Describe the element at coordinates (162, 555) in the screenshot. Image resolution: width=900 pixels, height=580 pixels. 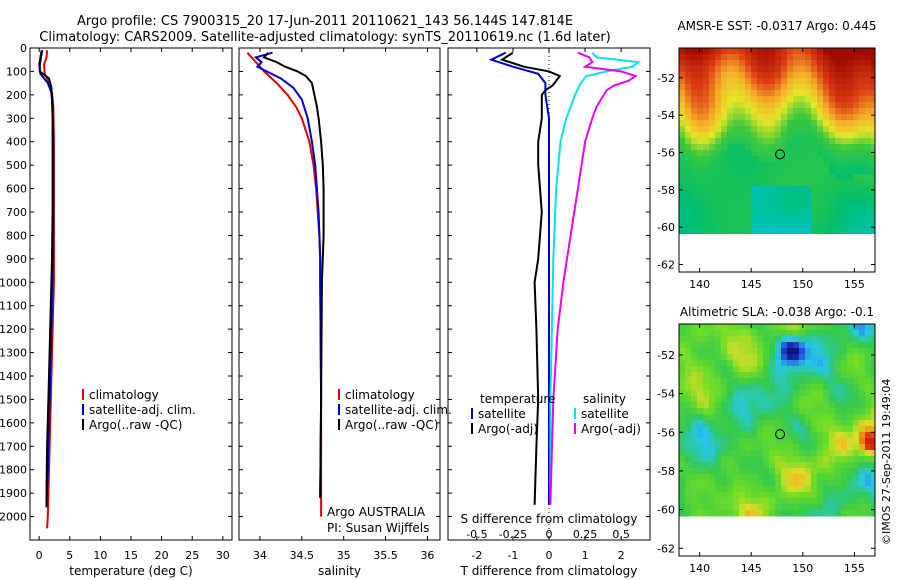
I see `x-tick-label: 20` at that location.